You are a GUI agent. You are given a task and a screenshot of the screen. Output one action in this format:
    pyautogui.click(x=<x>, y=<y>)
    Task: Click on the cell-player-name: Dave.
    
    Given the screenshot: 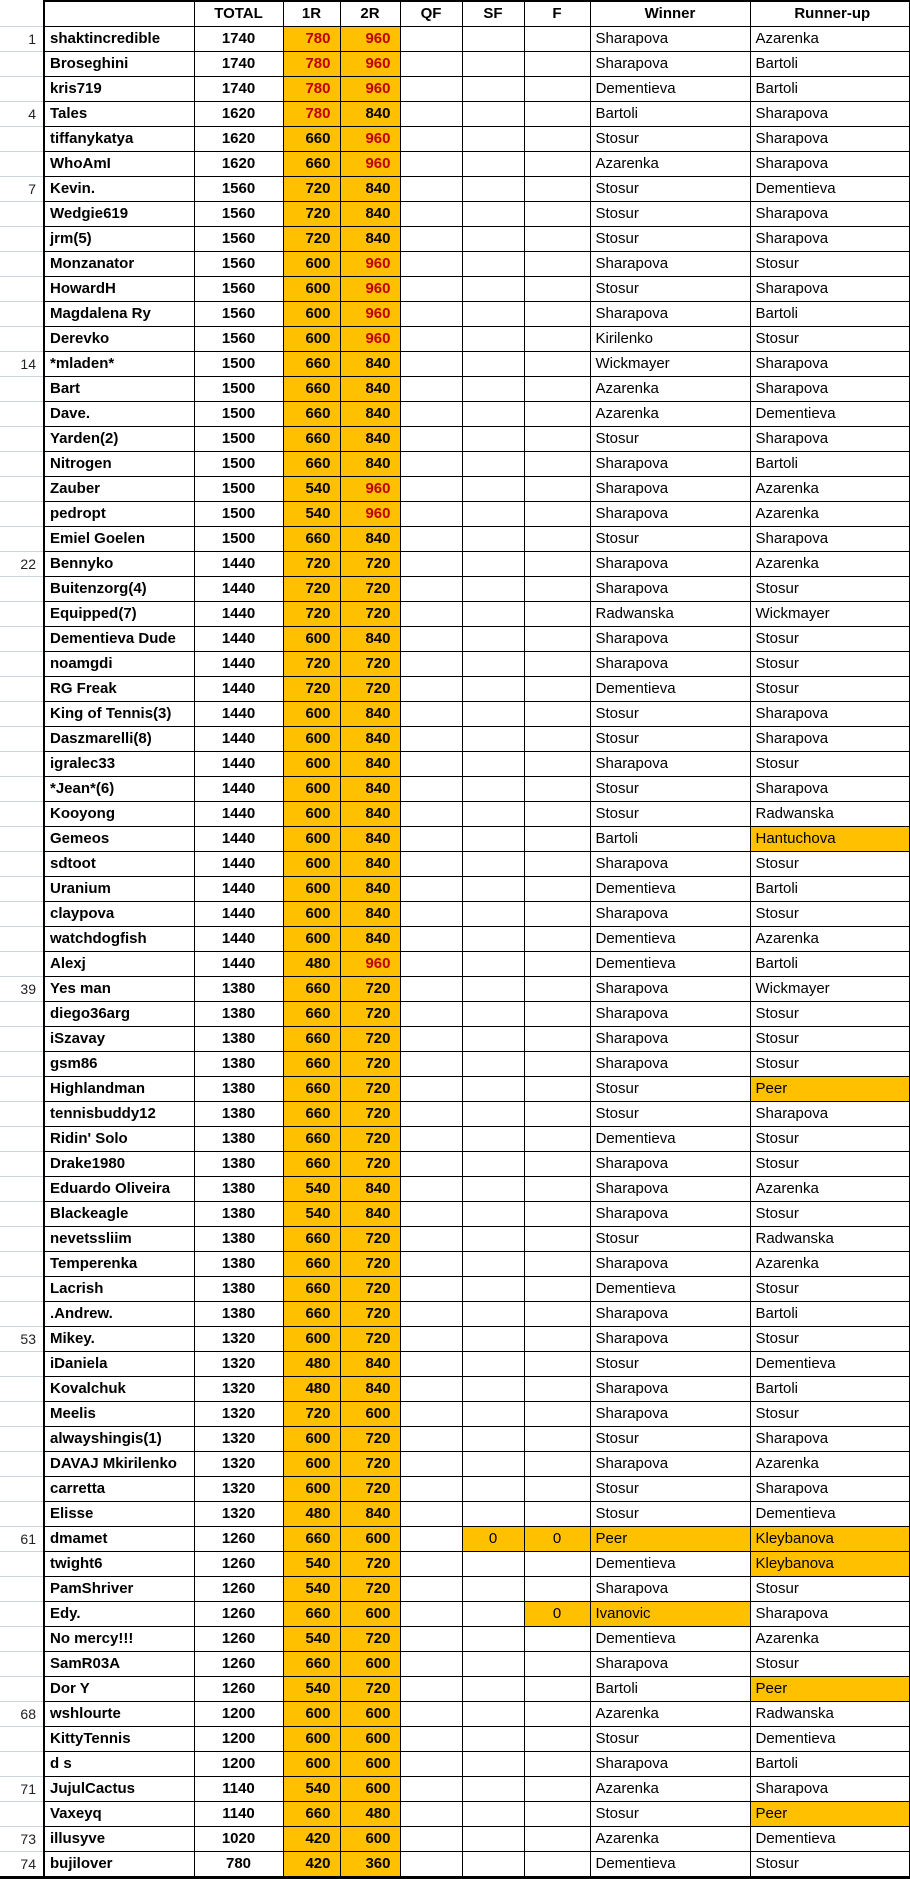 What is the action you would take?
    pyautogui.click(x=119, y=414)
    